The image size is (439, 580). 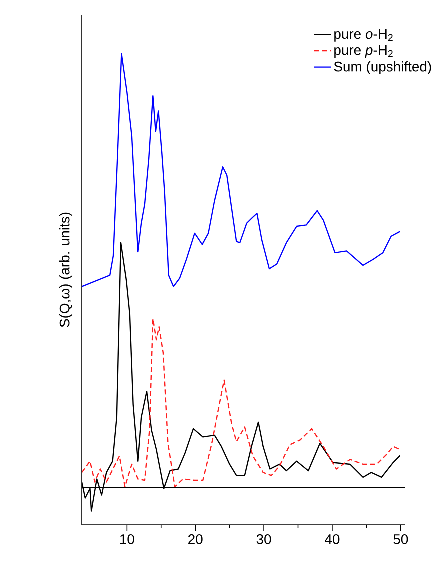 What do you see at coordinates (363, 35) in the screenshot?
I see `legend-label: pure o-H$_{2}$` at bounding box center [363, 35].